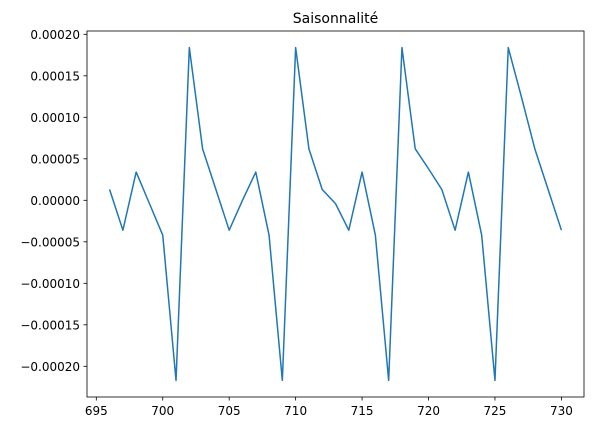  I want to click on y-tick-label: 0.00020, so click(55, 35).